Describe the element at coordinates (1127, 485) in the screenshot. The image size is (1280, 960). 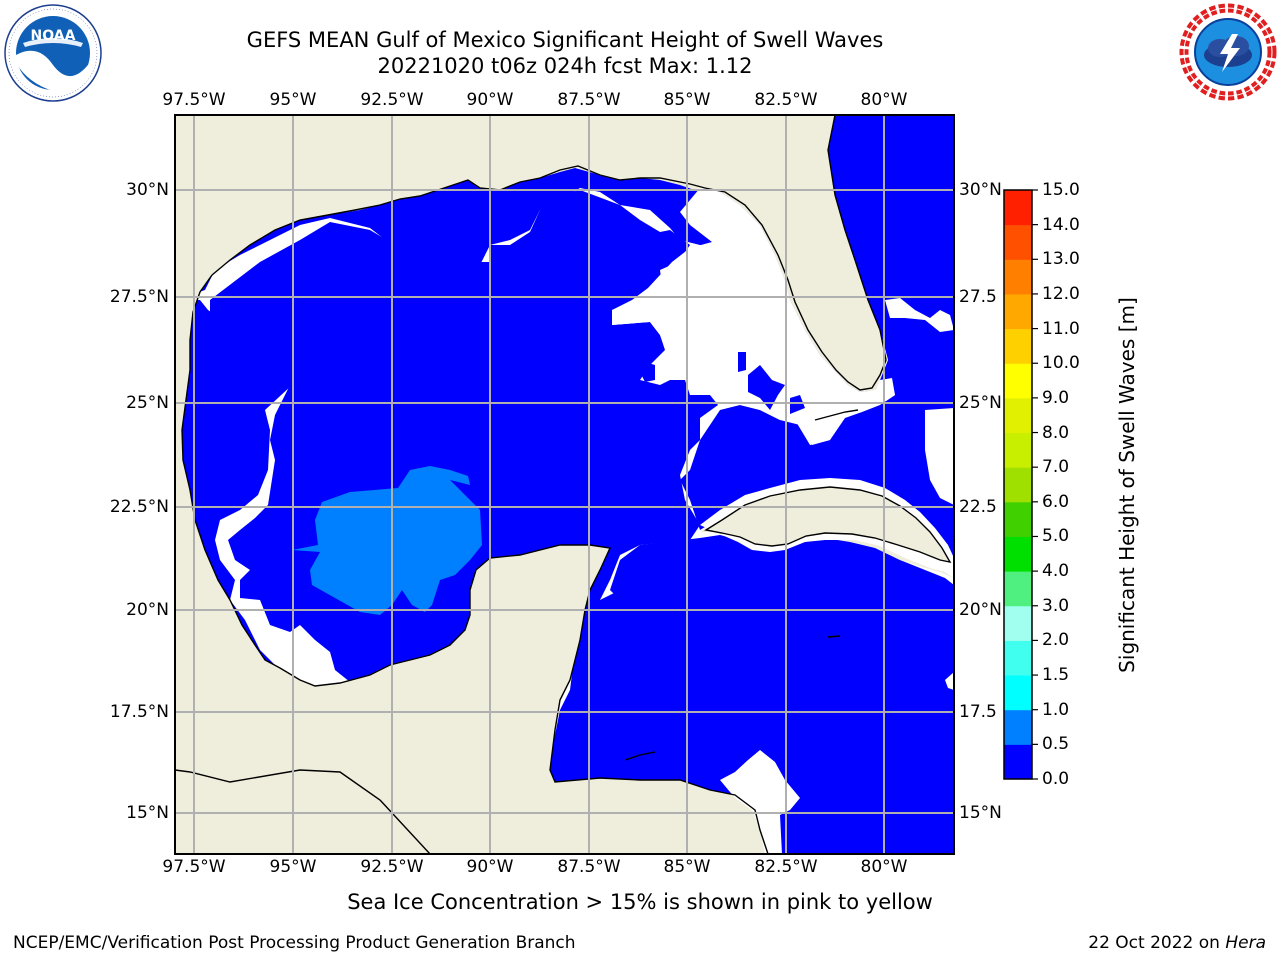
I see `colorbar-title: Significant Height of Swell Waves [m]` at that location.